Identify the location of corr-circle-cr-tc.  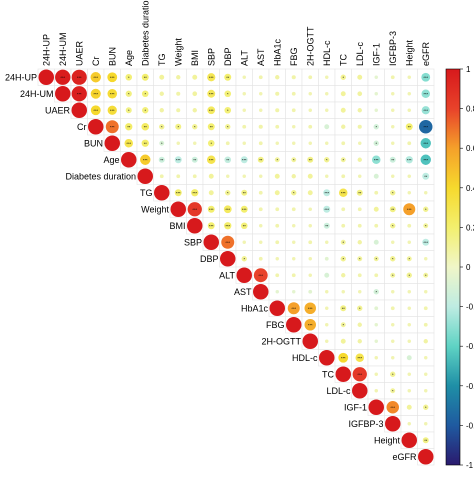
(343, 126).